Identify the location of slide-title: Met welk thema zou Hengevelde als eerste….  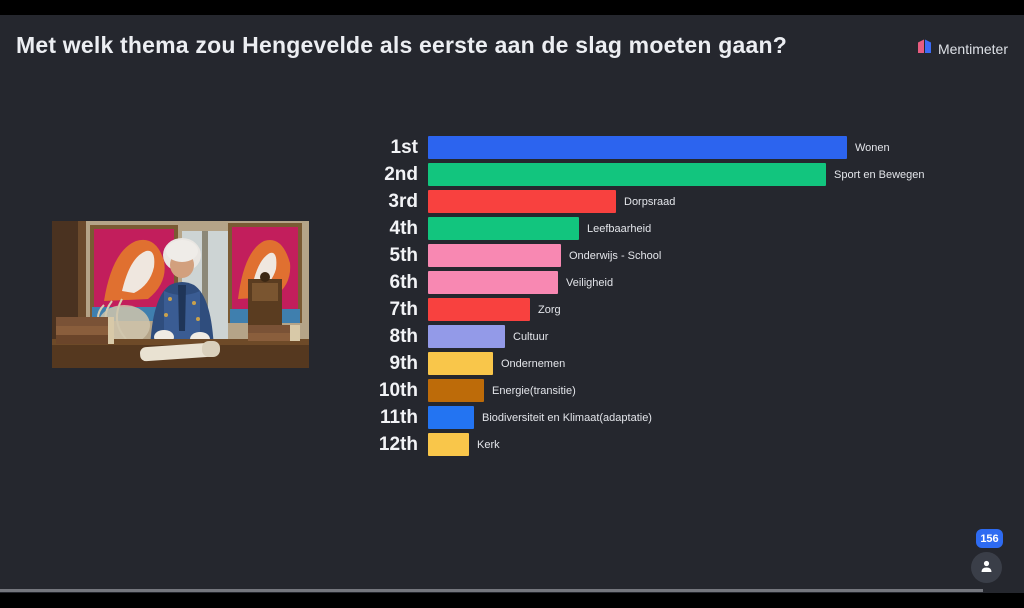
(401, 45).